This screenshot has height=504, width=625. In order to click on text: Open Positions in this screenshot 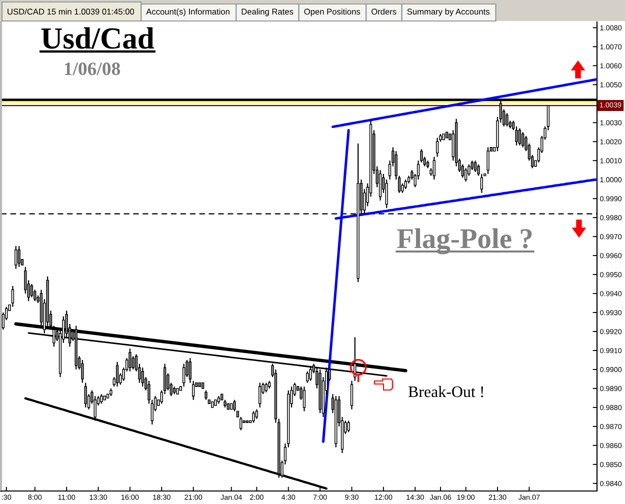, I will do `click(332, 12)`.